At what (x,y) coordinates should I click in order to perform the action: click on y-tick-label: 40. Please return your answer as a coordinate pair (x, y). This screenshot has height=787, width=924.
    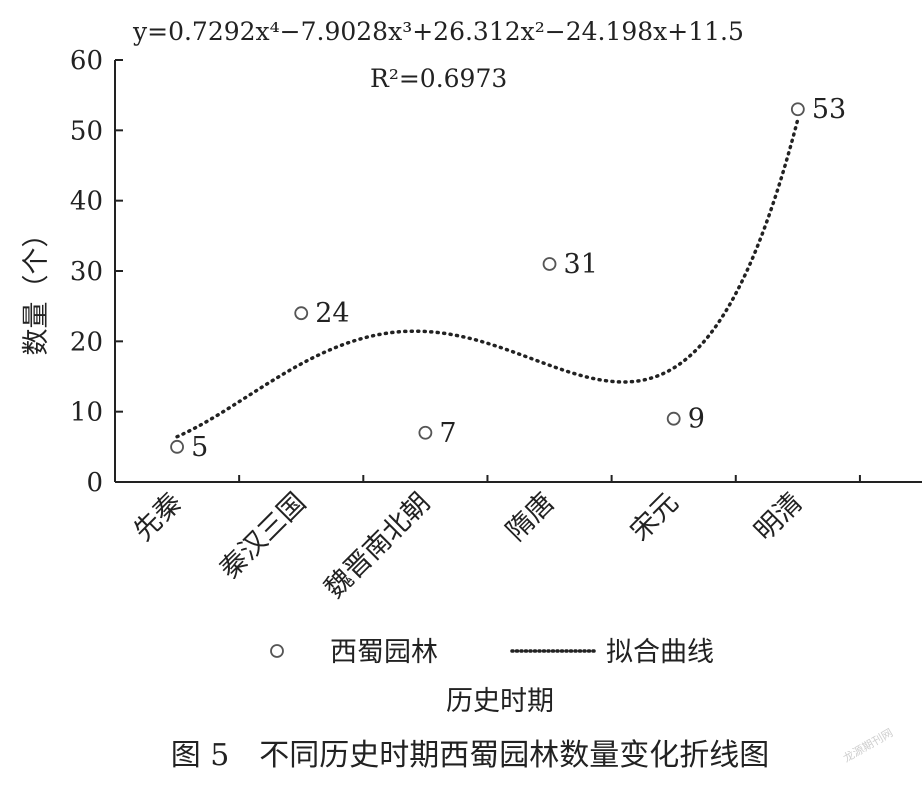
    Looking at the image, I should click on (86, 202).